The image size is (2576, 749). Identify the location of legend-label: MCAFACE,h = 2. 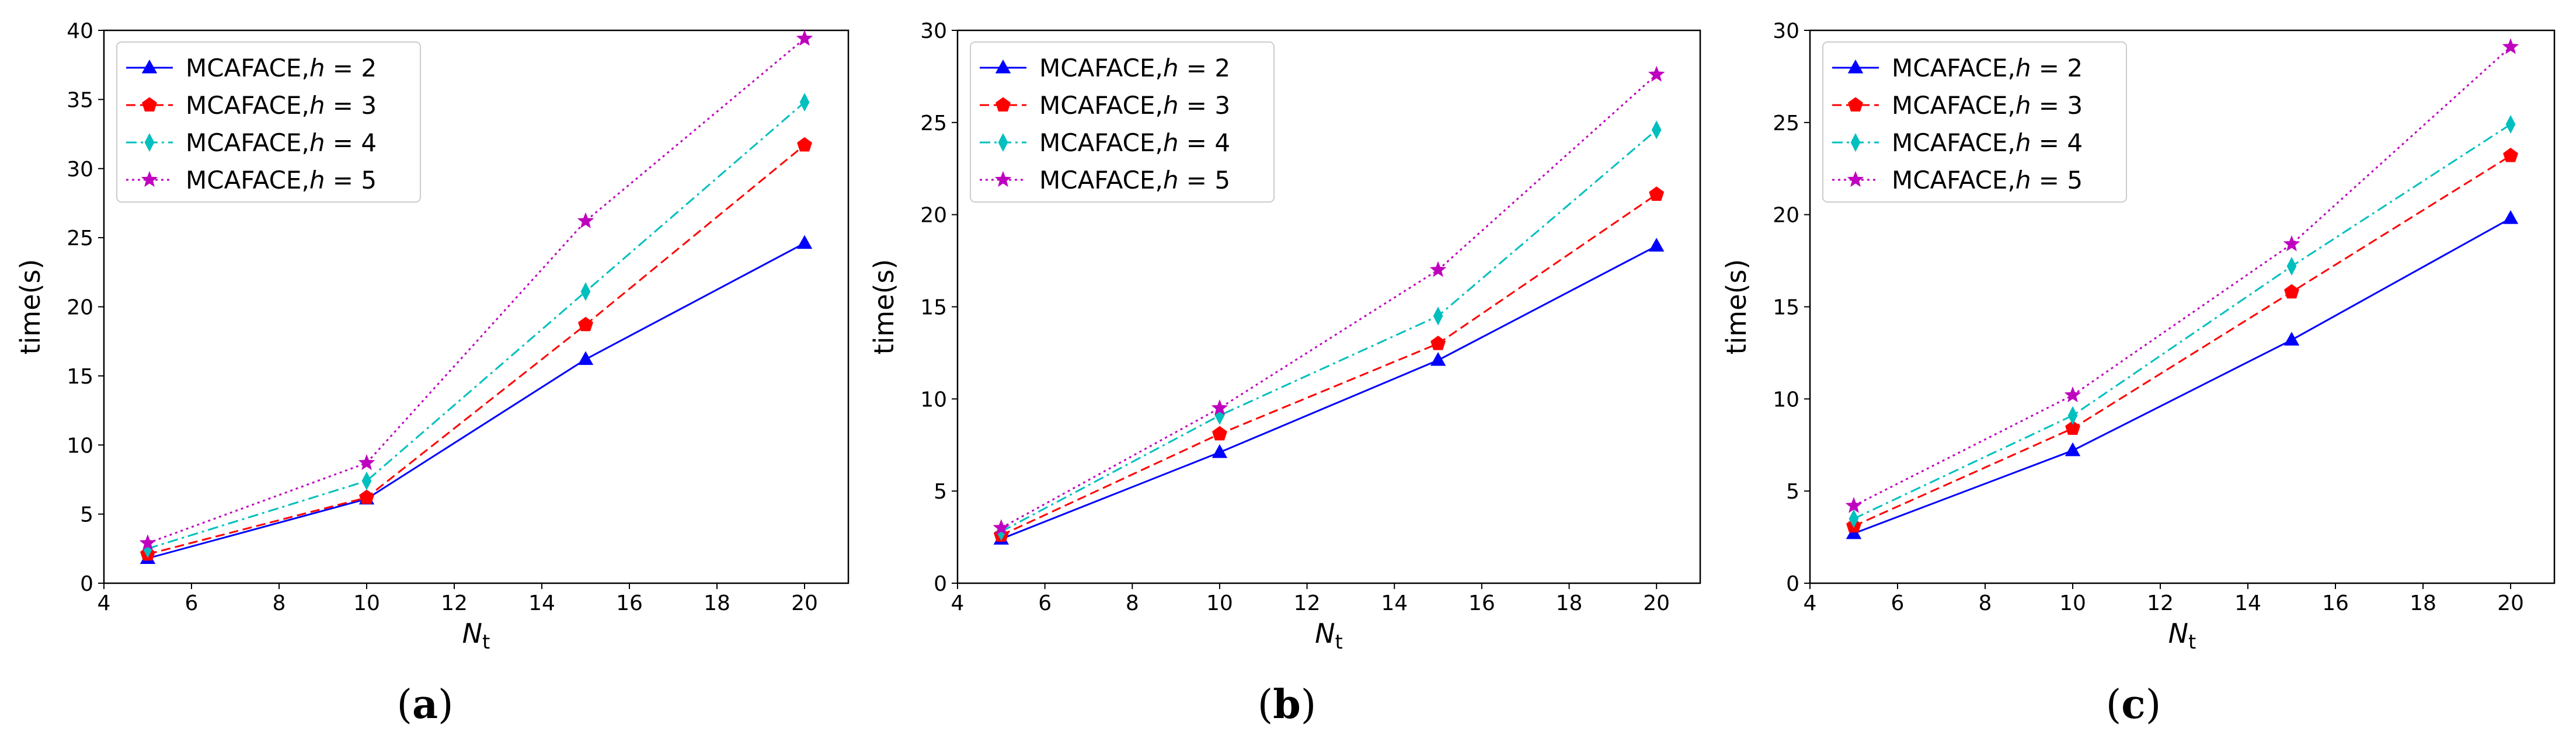
(281, 68).